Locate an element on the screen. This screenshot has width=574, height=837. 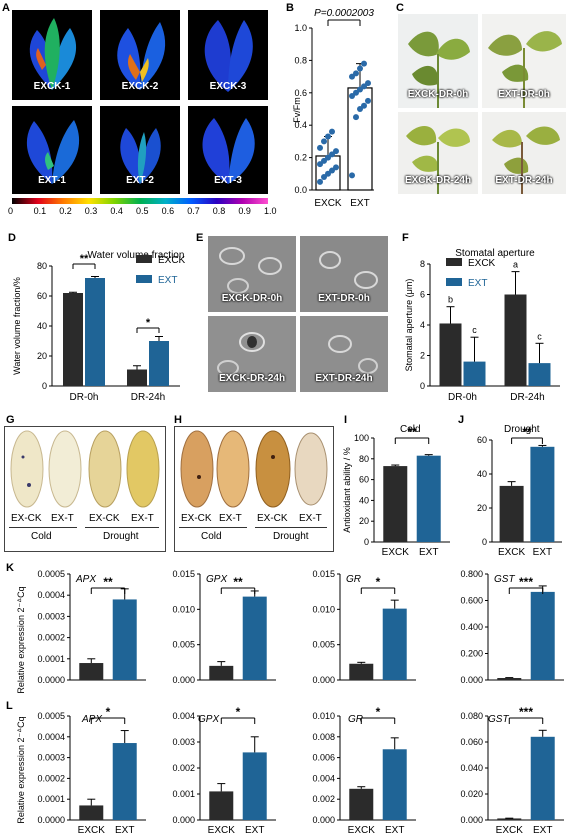
fluorescence-tile: EXCK-2 is located at coordinates (140, 55).